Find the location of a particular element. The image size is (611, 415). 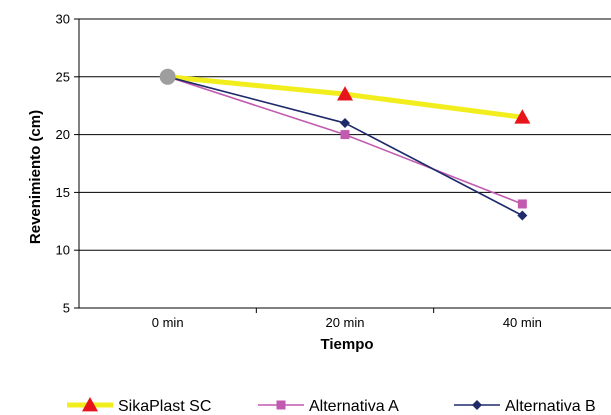

x-axis-title: Tiempo is located at coordinates (346, 344).